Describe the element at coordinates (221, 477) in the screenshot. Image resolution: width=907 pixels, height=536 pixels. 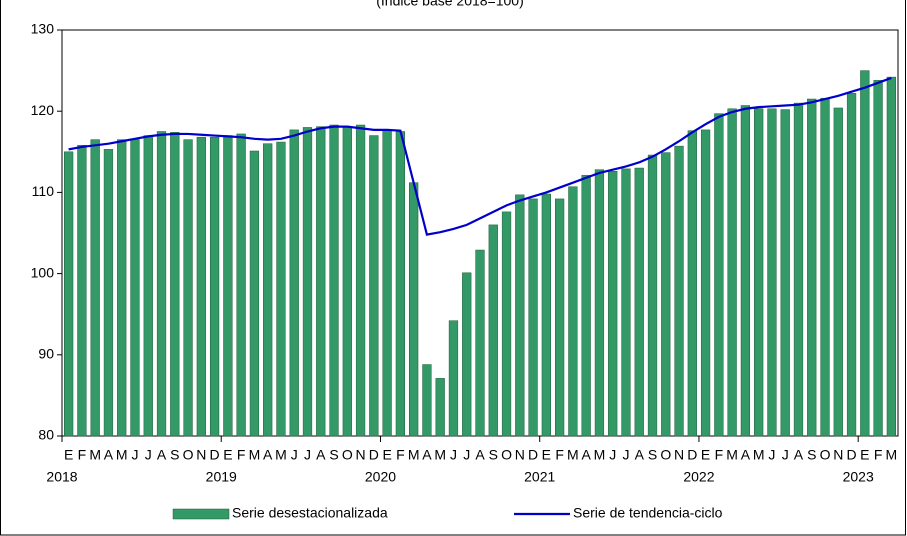
I see `x-group-label: 2019` at that location.